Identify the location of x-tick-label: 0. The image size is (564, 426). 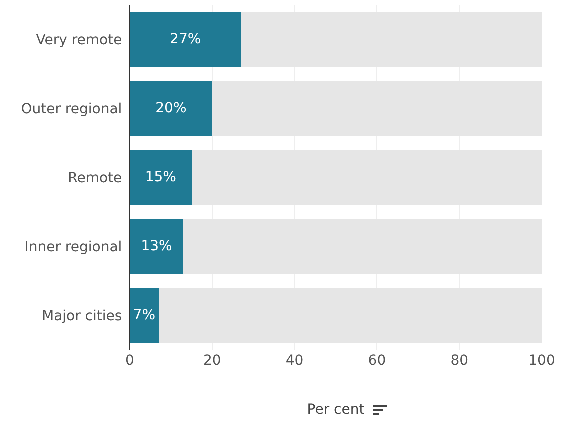
(130, 361).